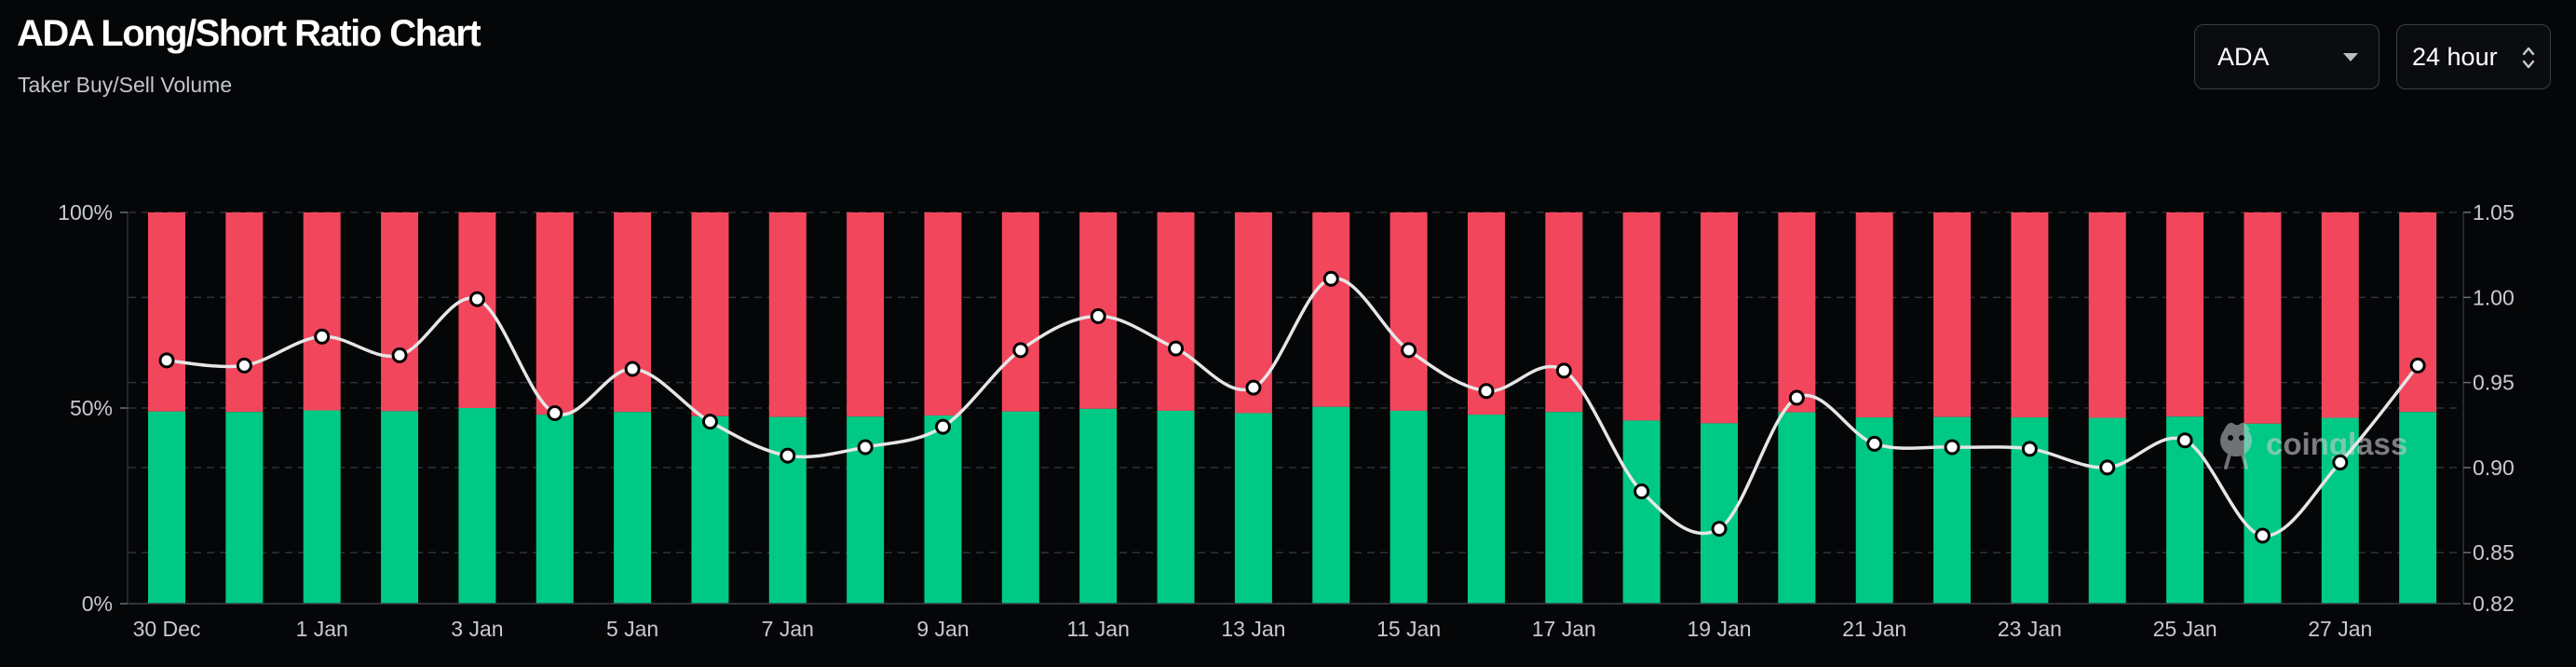  I want to click on right-axis-tick-label: 0.90, so click(2494, 468).